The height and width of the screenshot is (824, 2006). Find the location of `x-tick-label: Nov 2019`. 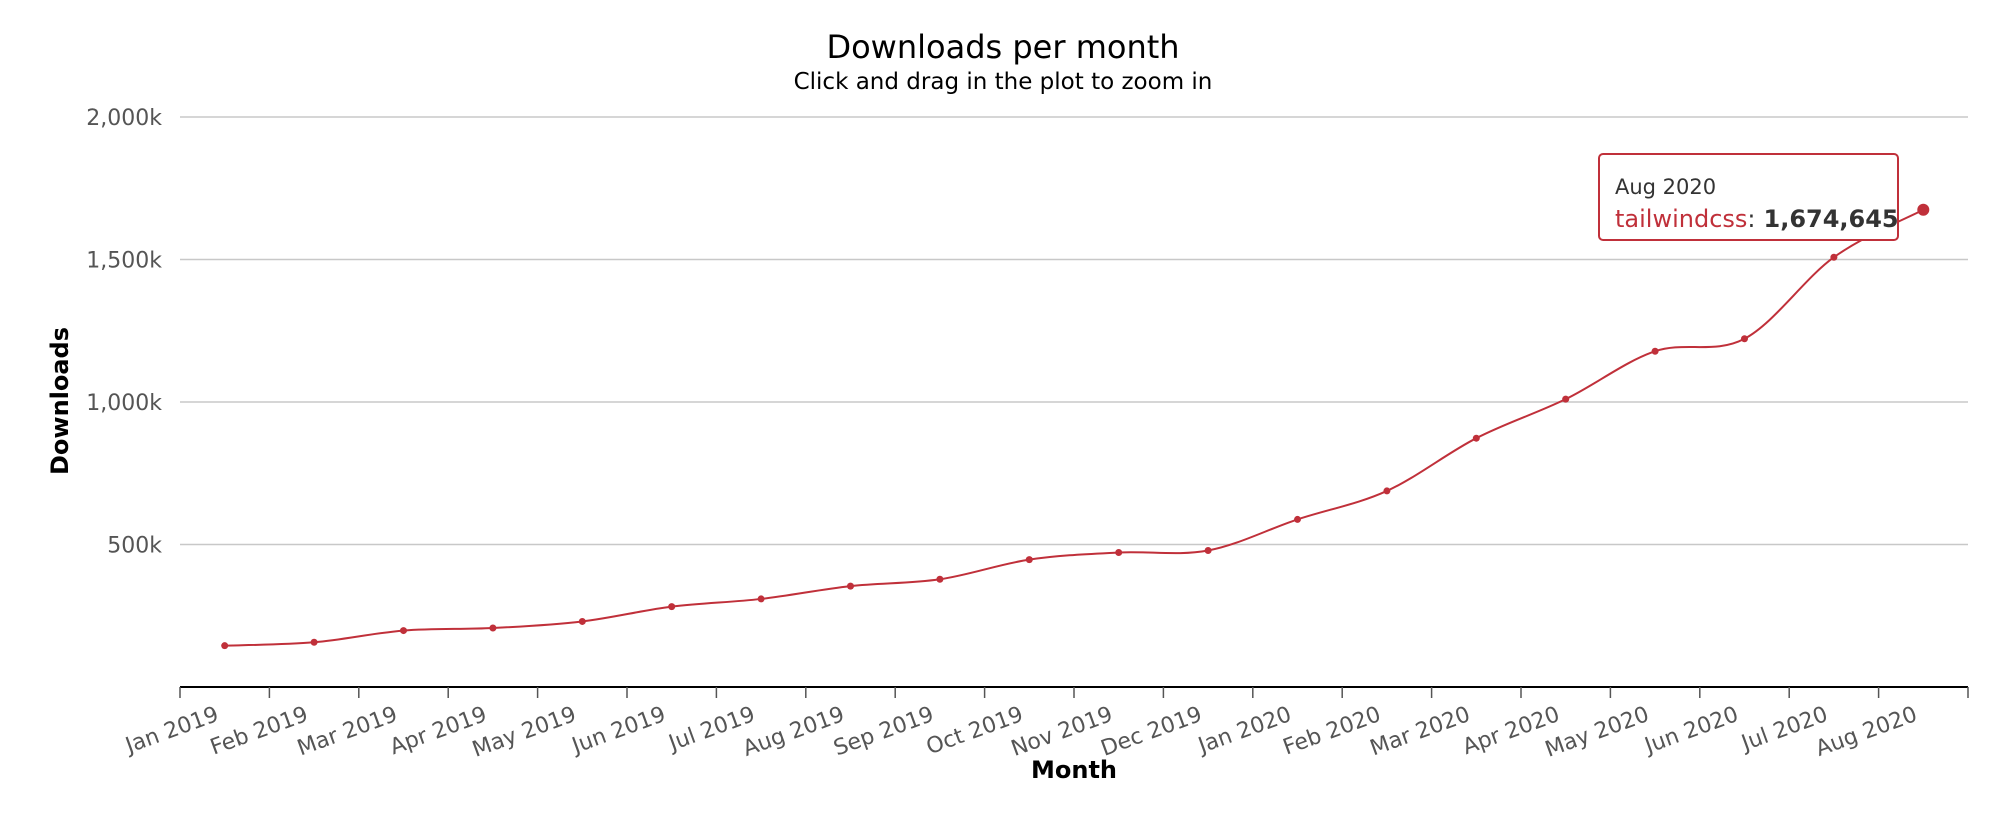

x-tick-label: Nov 2019 is located at coordinates (1062, 732).